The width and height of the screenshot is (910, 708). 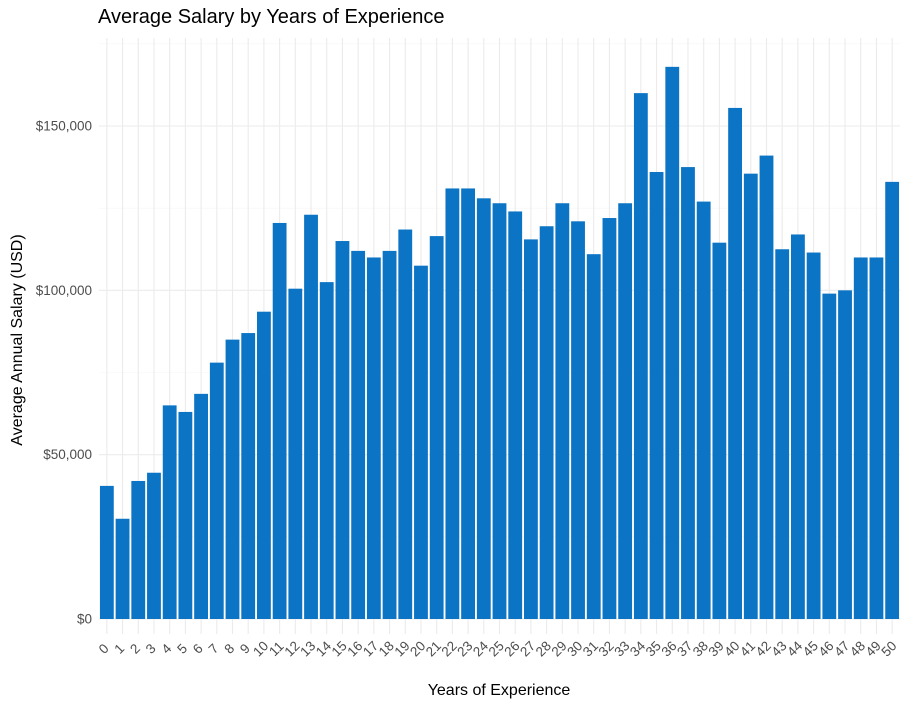 I want to click on x-tick-label: 0, so click(x=104, y=649).